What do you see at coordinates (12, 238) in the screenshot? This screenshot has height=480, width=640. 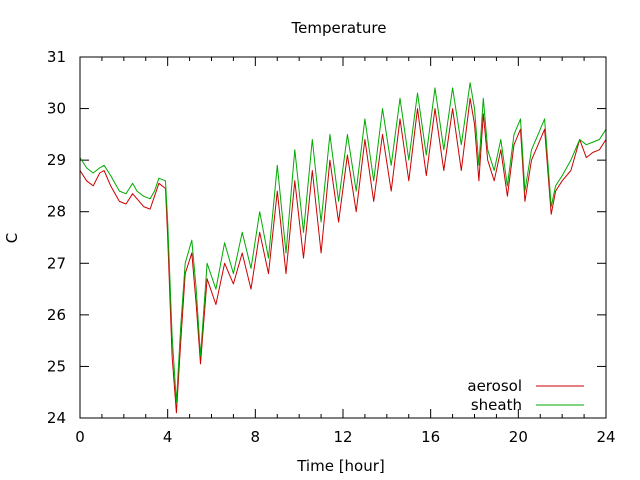 I see `y-axis-label: C` at bounding box center [12, 238].